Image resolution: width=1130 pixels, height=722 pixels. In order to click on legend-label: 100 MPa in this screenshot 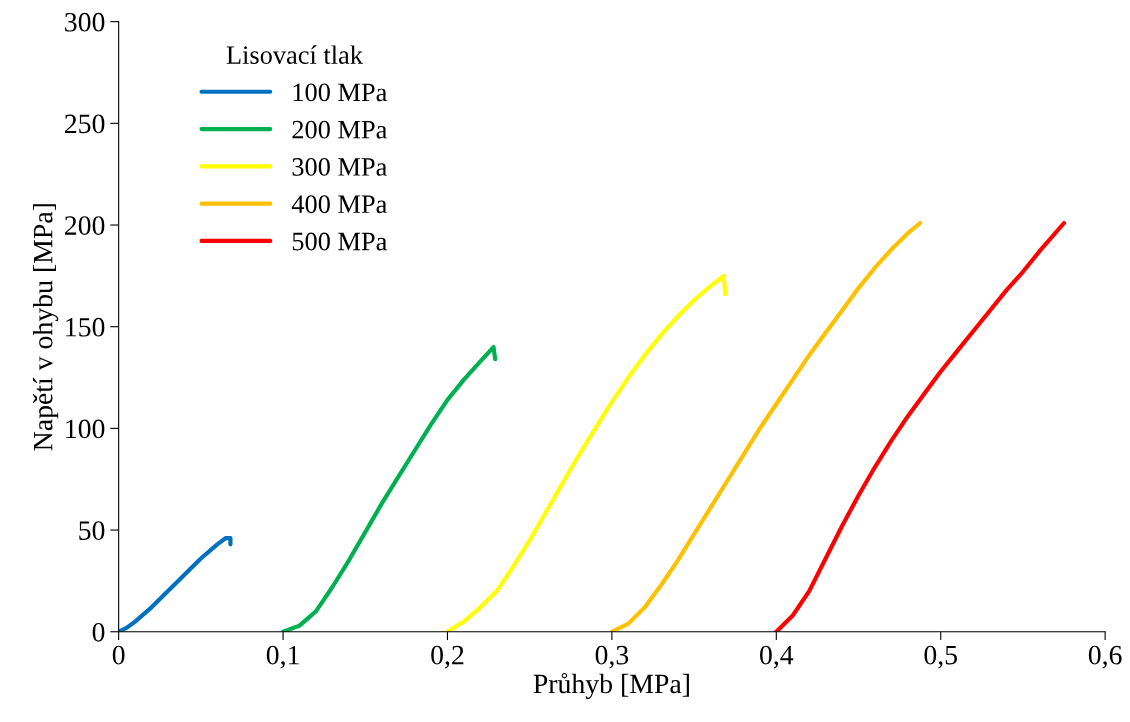, I will do `click(340, 92)`.